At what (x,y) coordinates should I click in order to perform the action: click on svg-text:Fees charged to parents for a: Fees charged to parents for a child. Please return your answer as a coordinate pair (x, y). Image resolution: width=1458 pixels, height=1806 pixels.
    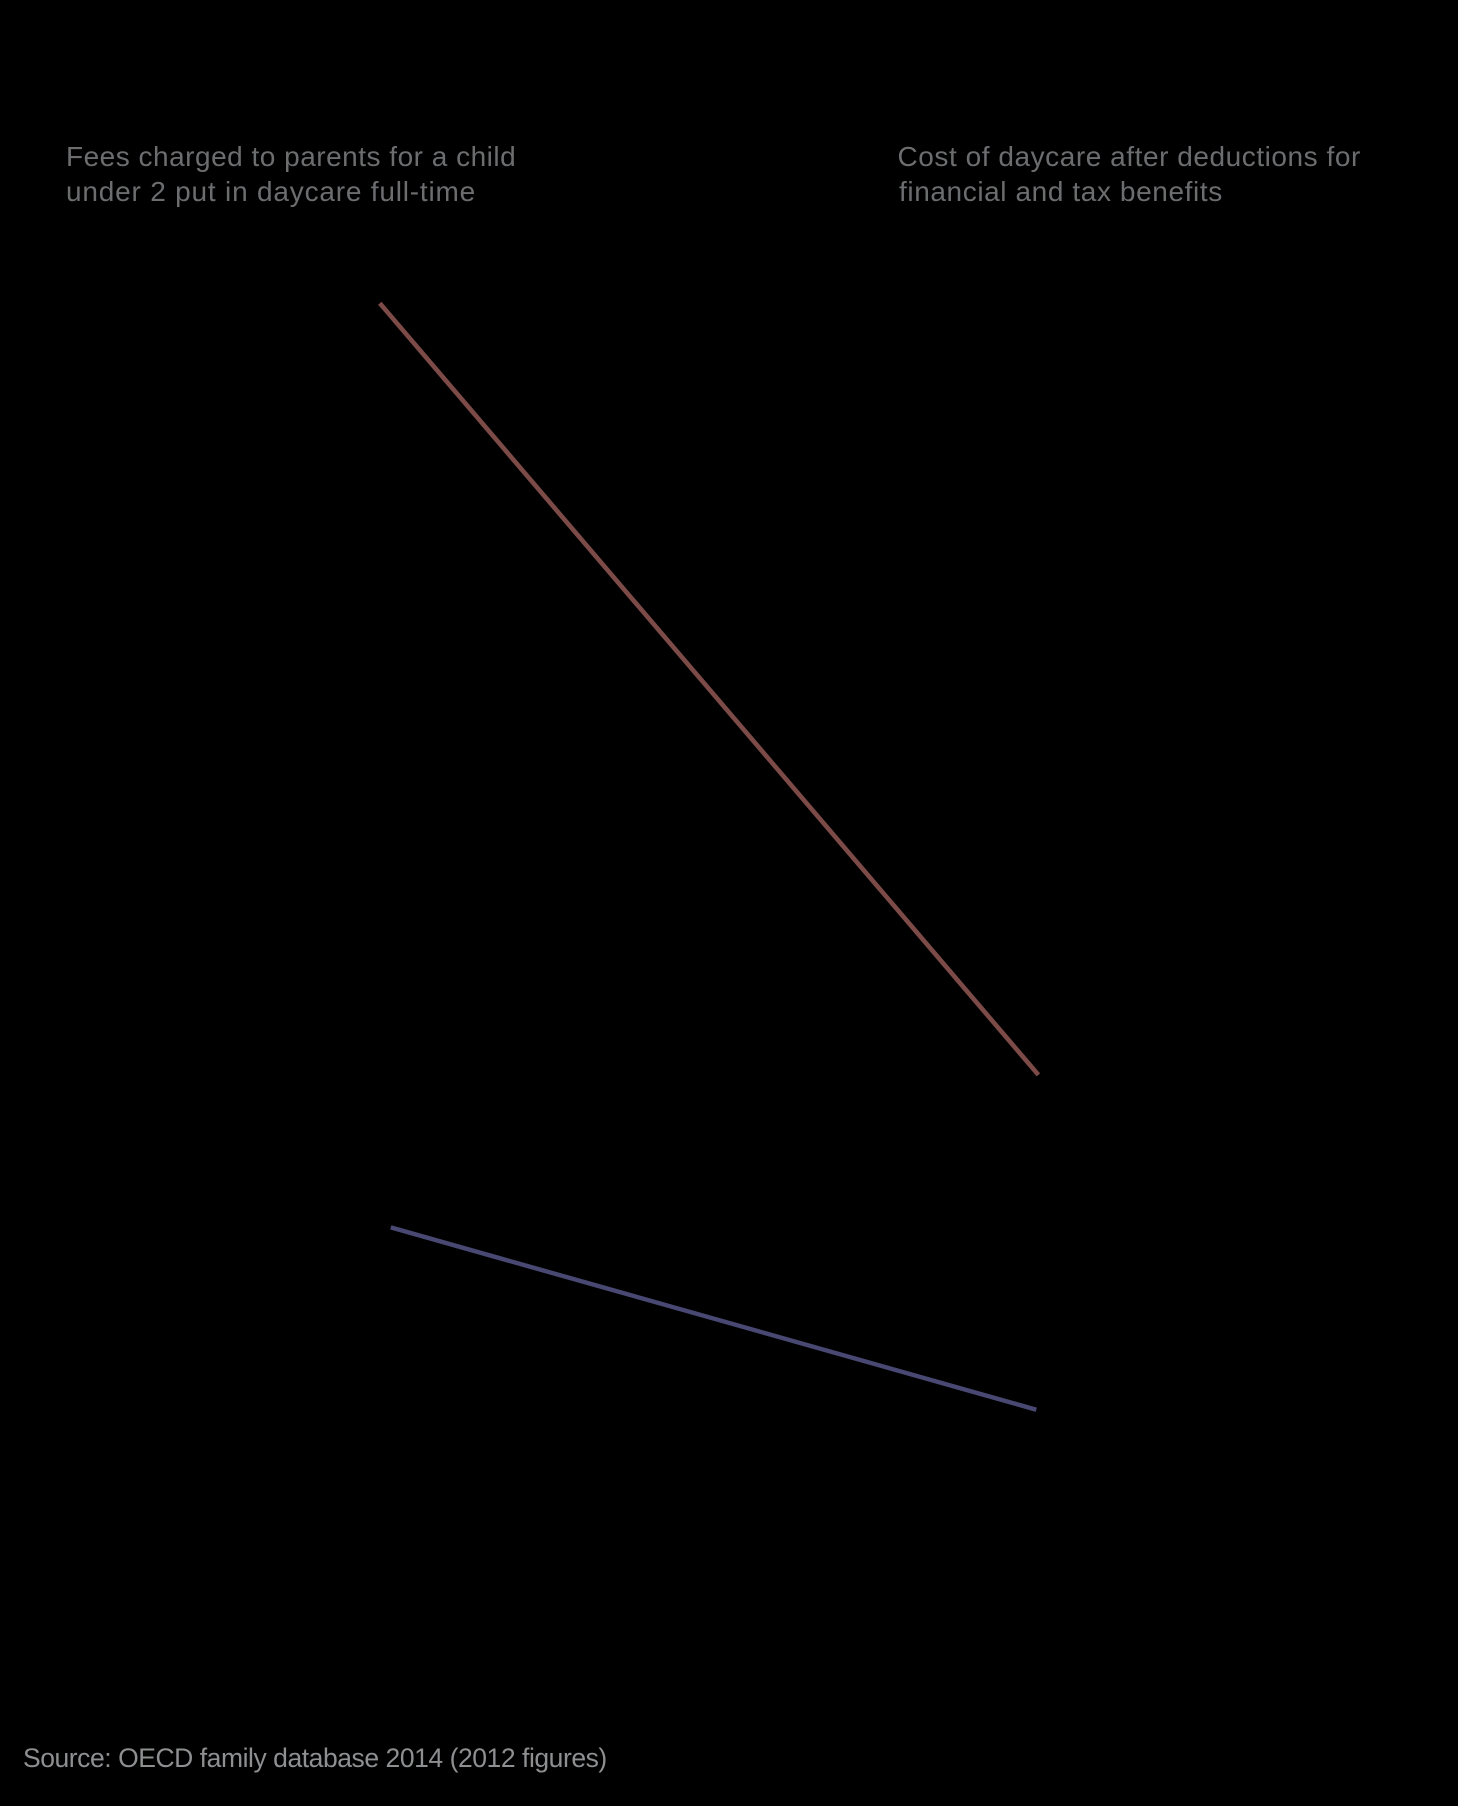
    Looking at the image, I should click on (291, 156).